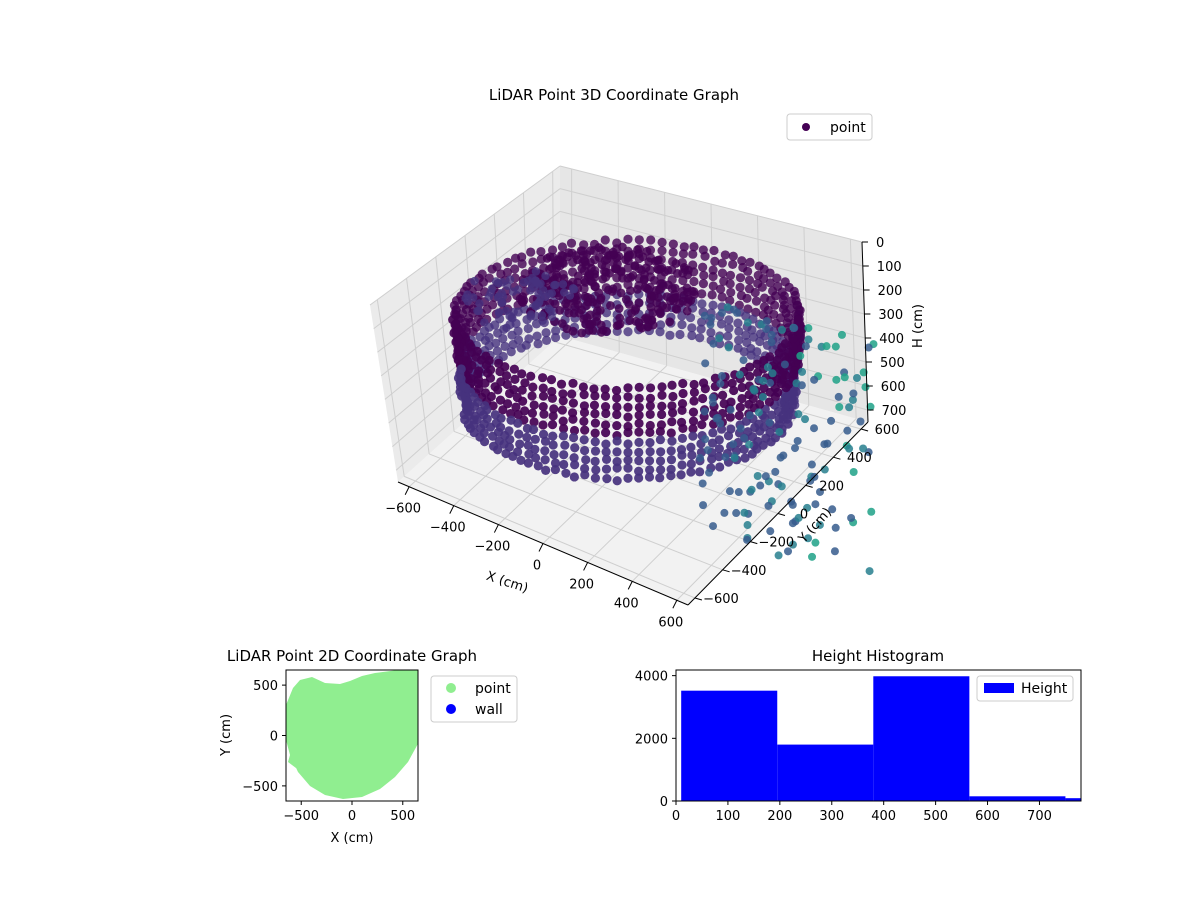 Image resolution: width=1200 pixels, height=900 pixels. What do you see at coordinates (918, 326) in the screenshot?
I see `z-axis-label-3d: H (cm)` at bounding box center [918, 326].